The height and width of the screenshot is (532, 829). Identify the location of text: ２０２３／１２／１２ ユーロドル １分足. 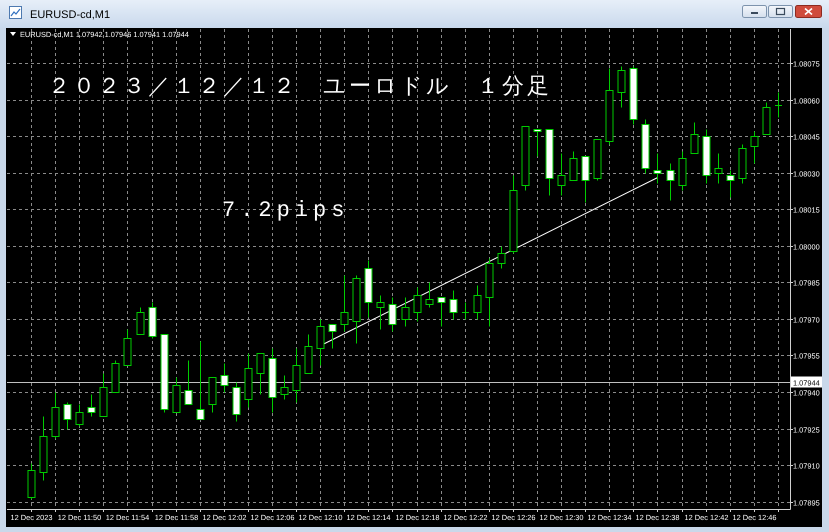
(300, 86).